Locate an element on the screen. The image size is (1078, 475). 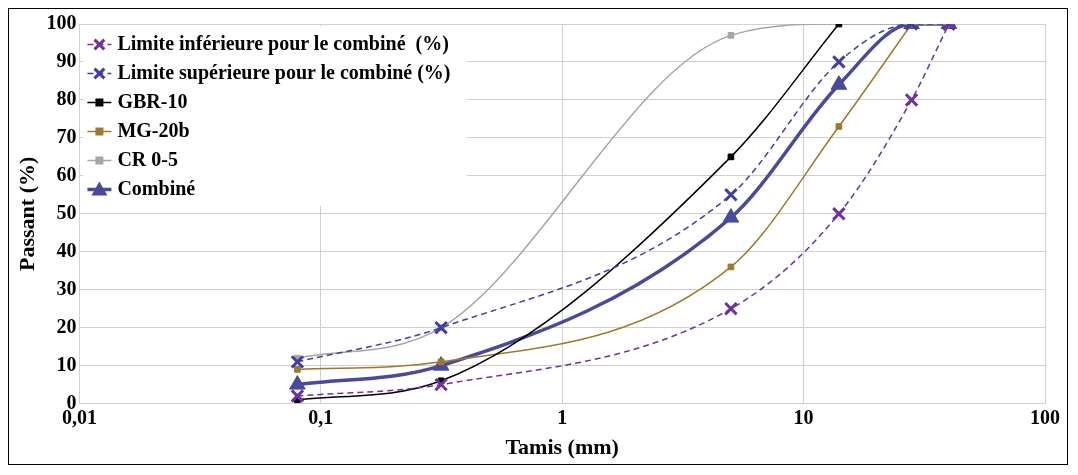
legend-label: Combiné is located at coordinates (156, 187).